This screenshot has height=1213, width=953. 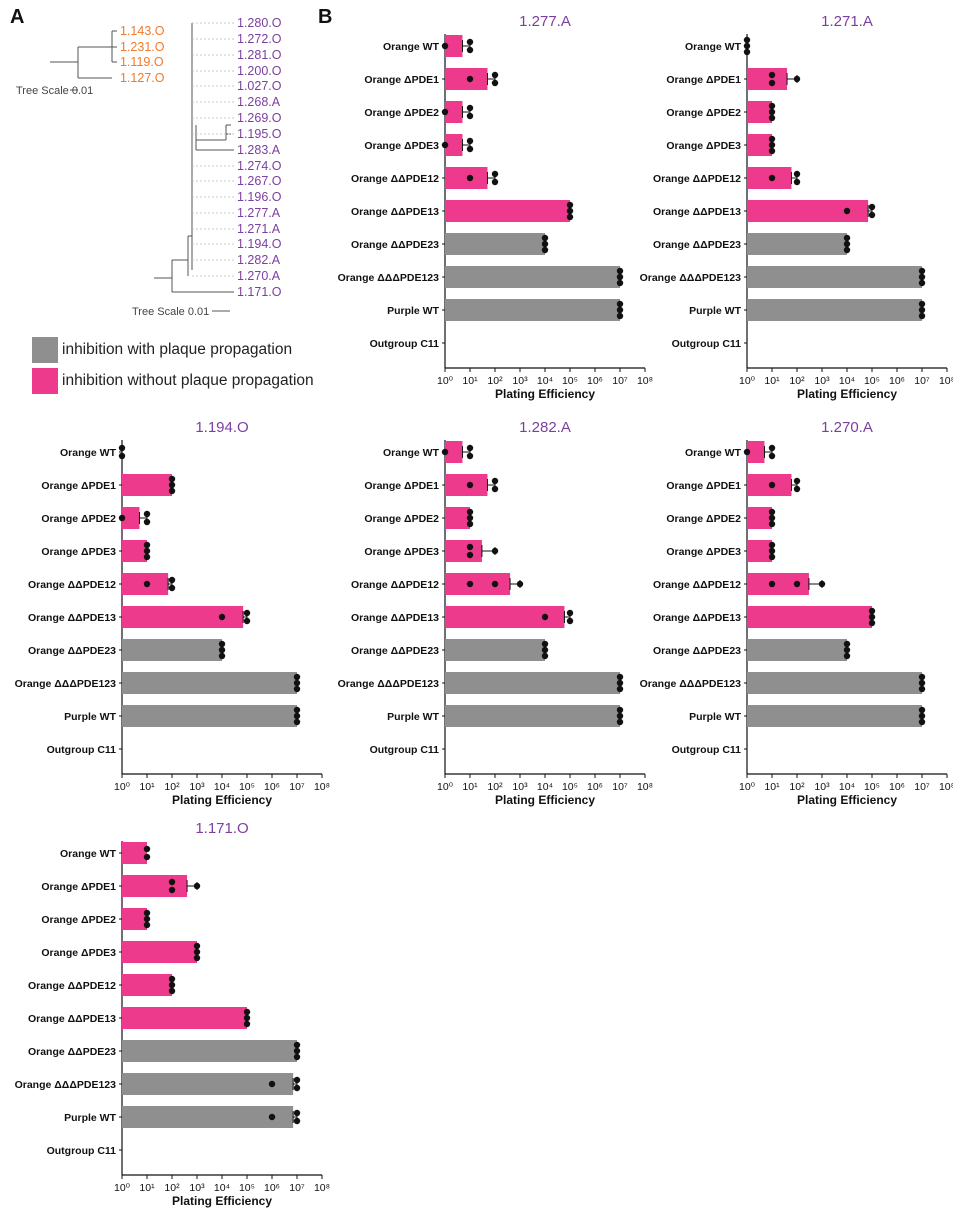 I want to click on category-label: Orange ΔPDE3, so click(x=703, y=146).